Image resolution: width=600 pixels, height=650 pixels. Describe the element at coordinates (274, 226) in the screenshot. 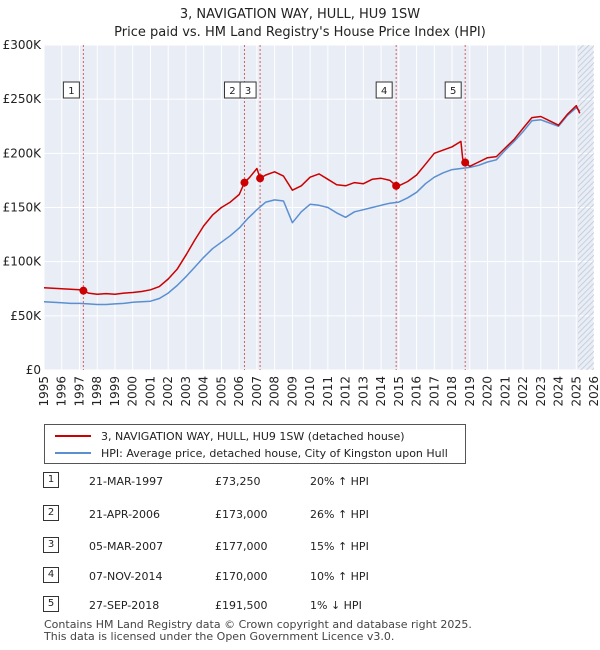

I see `sale-markers` at that location.